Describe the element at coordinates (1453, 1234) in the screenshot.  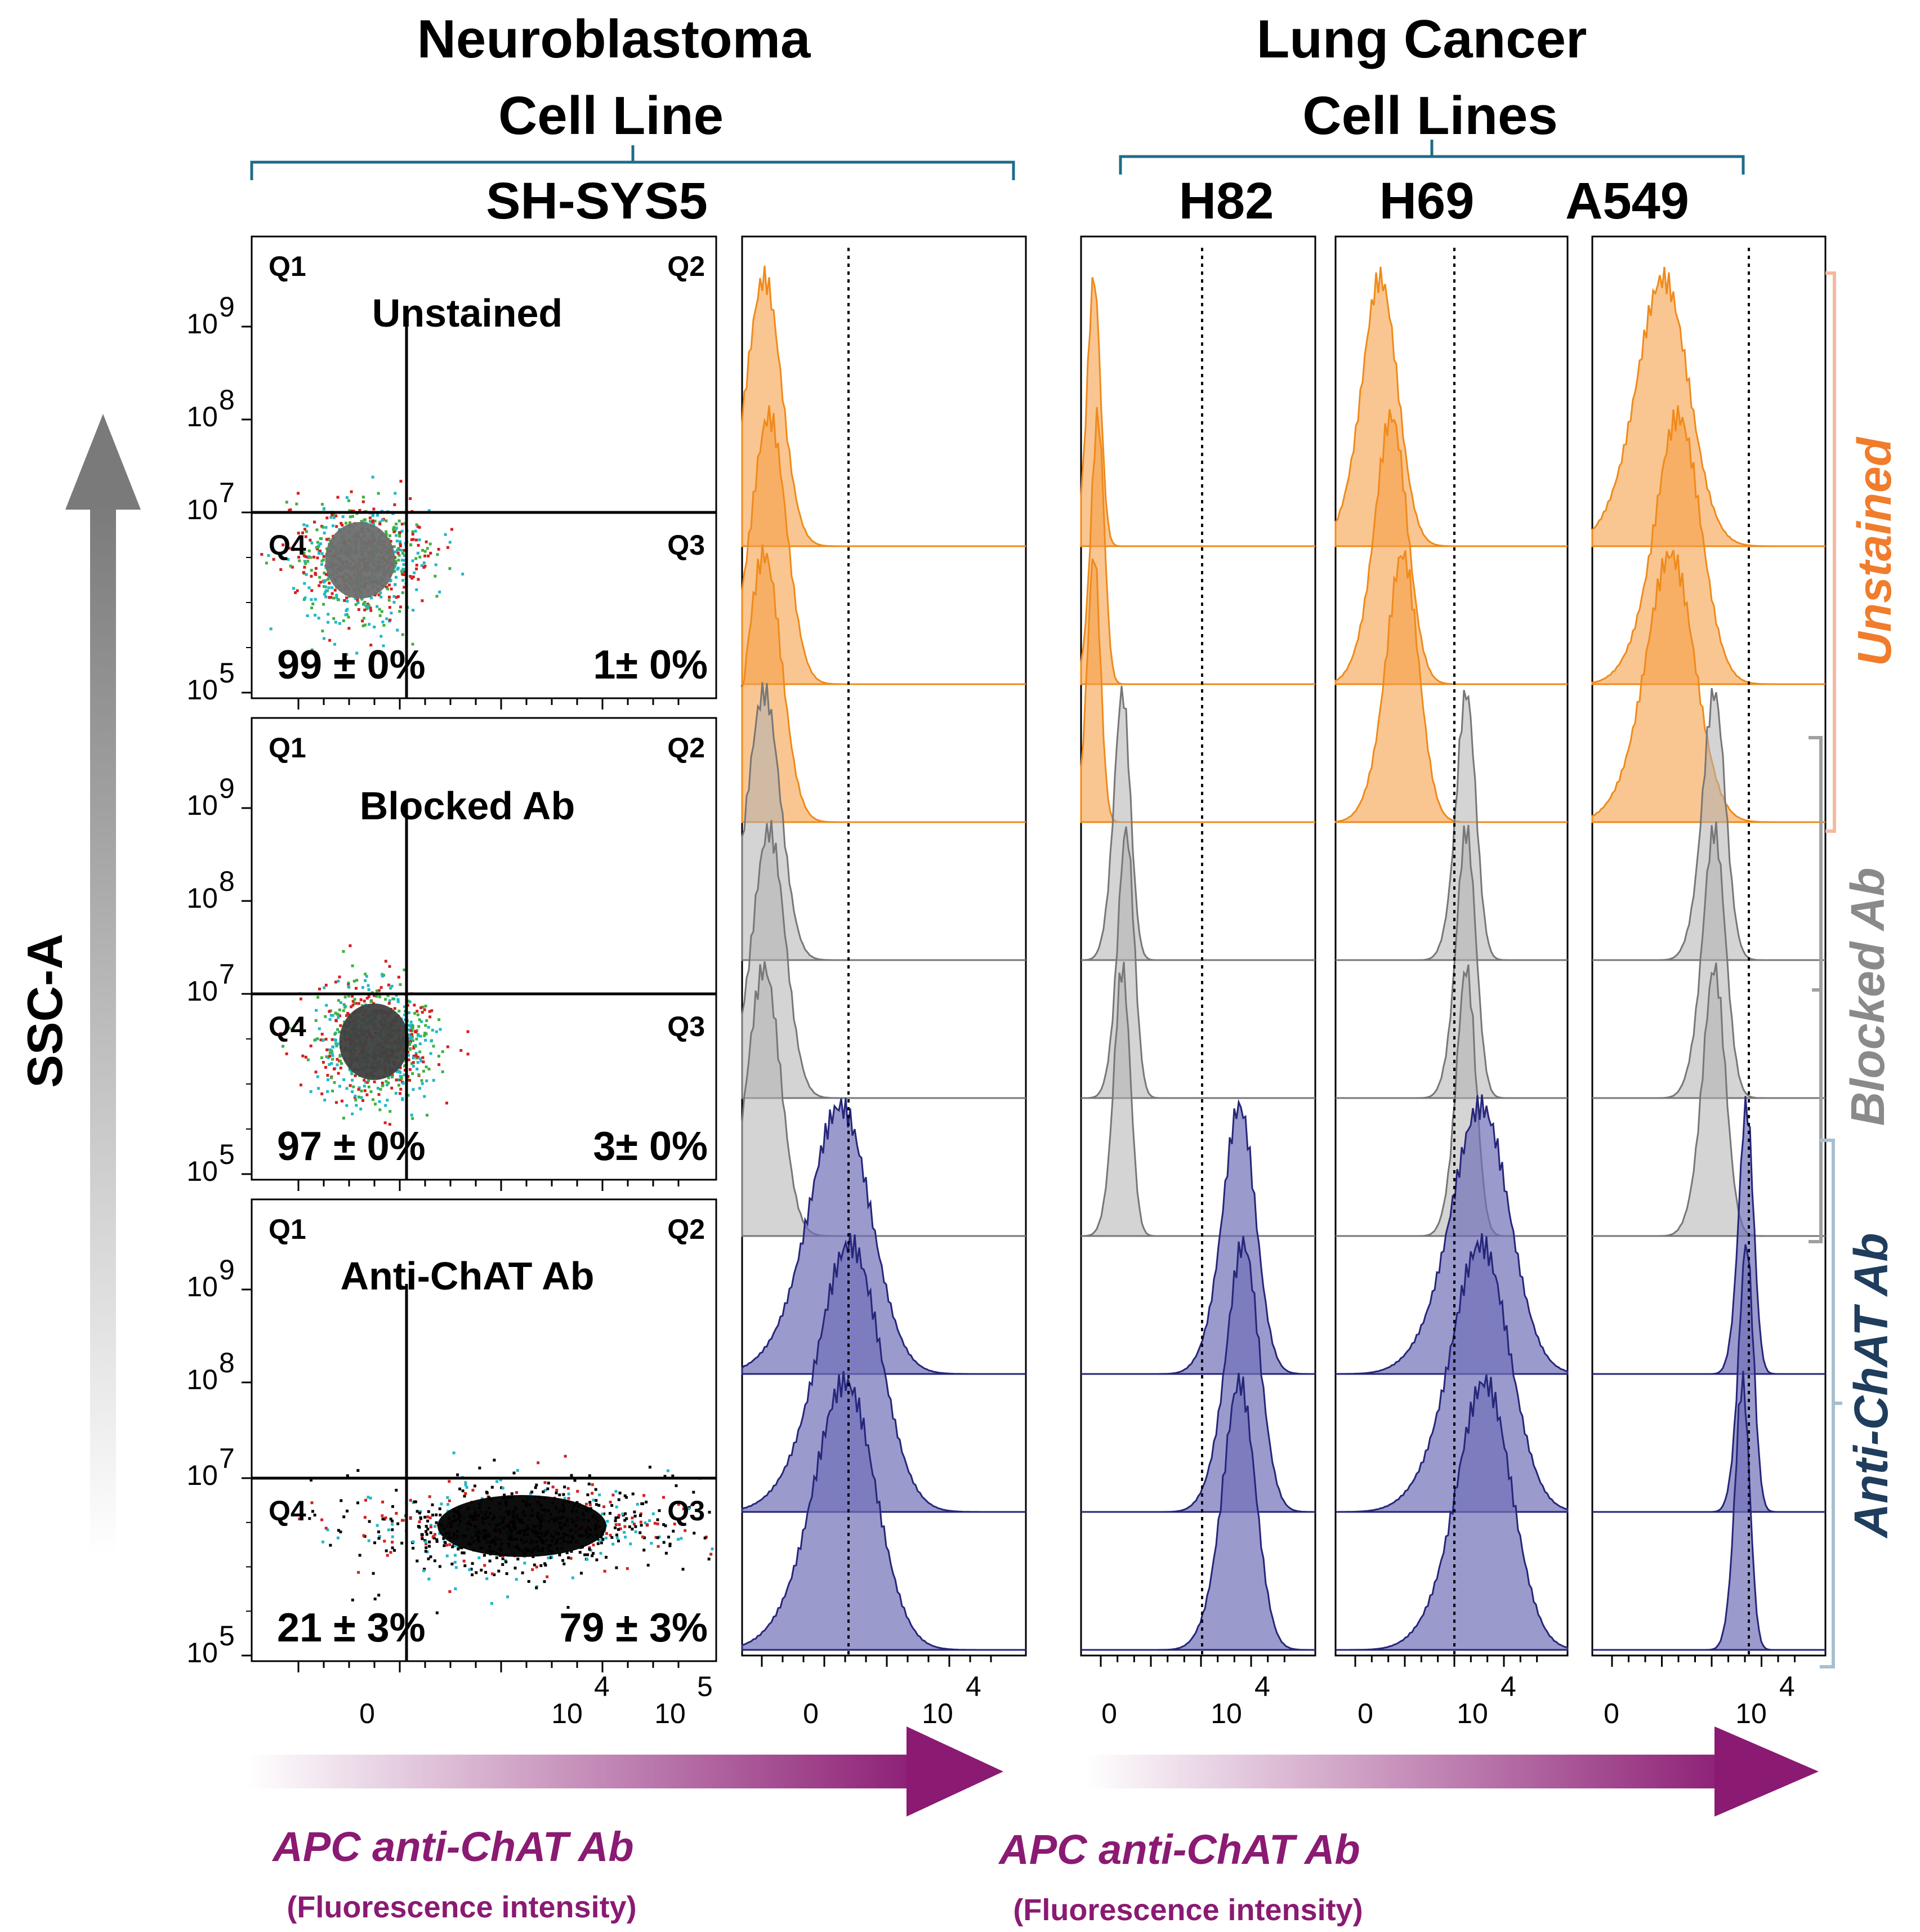
I see `histogram-trace` at that location.